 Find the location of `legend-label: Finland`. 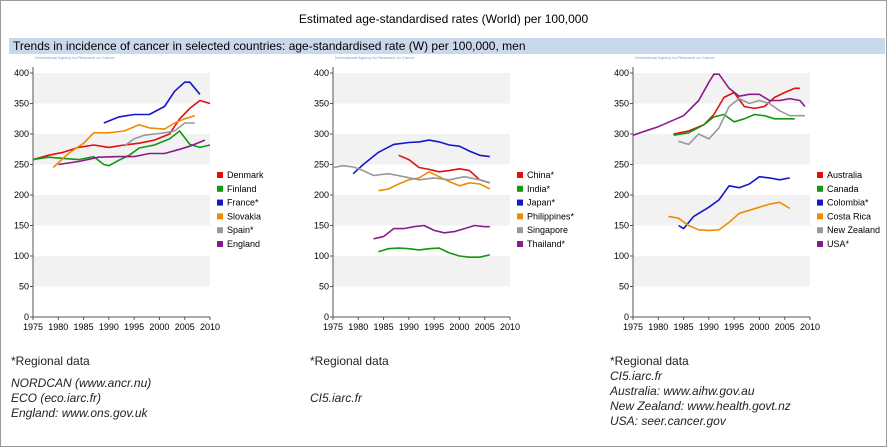

legend-label: Finland is located at coordinates (242, 189).